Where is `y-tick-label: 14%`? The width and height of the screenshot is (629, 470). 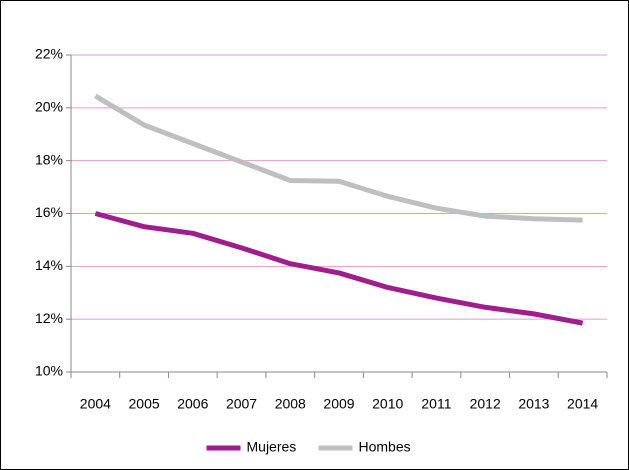
y-tick-label: 14% is located at coordinates (49, 265).